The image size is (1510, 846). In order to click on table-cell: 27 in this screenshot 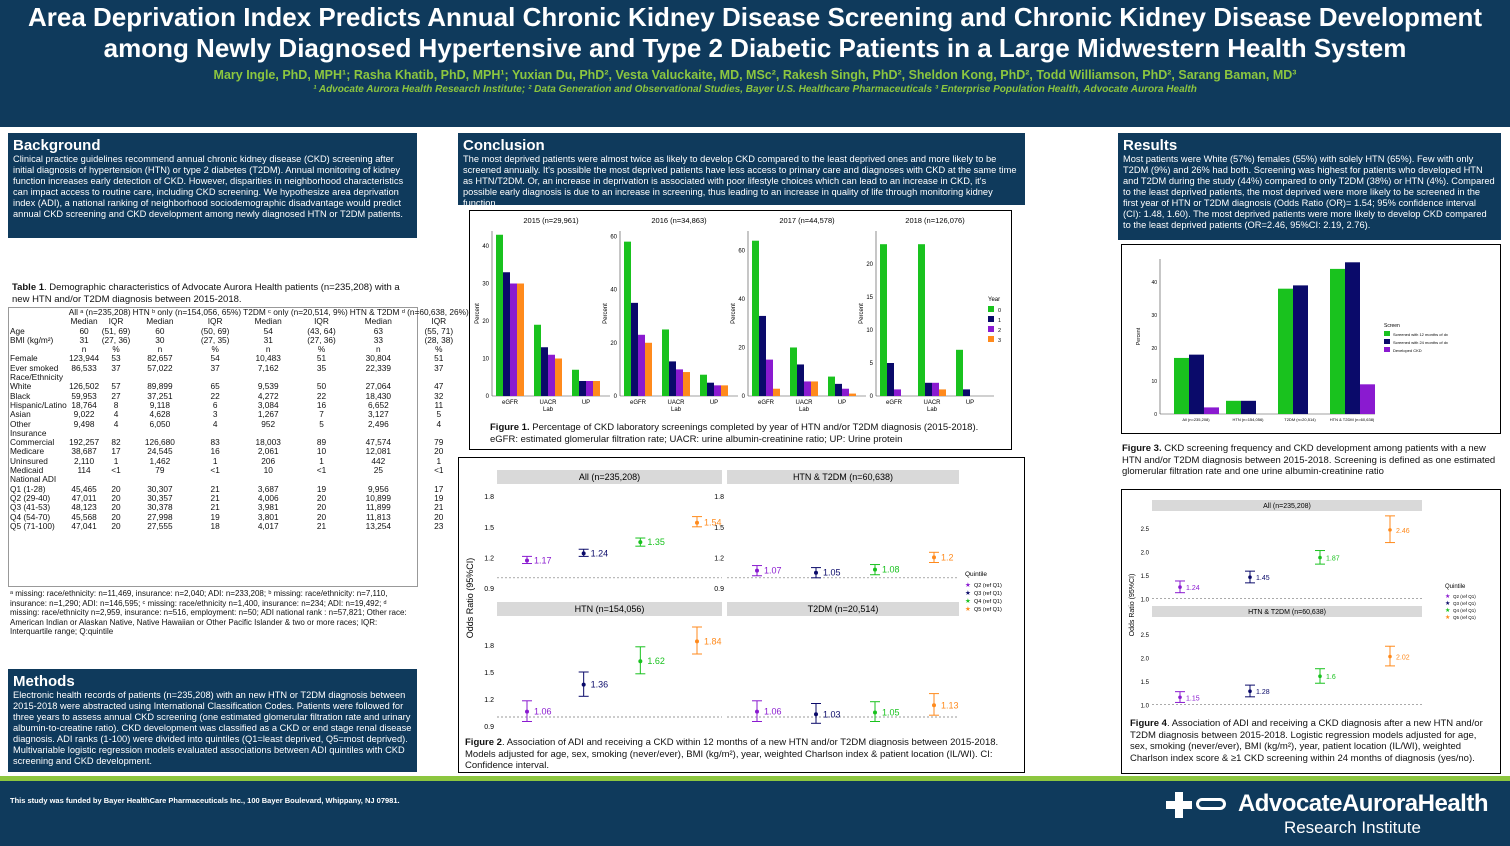, I will do `click(116, 395)`.